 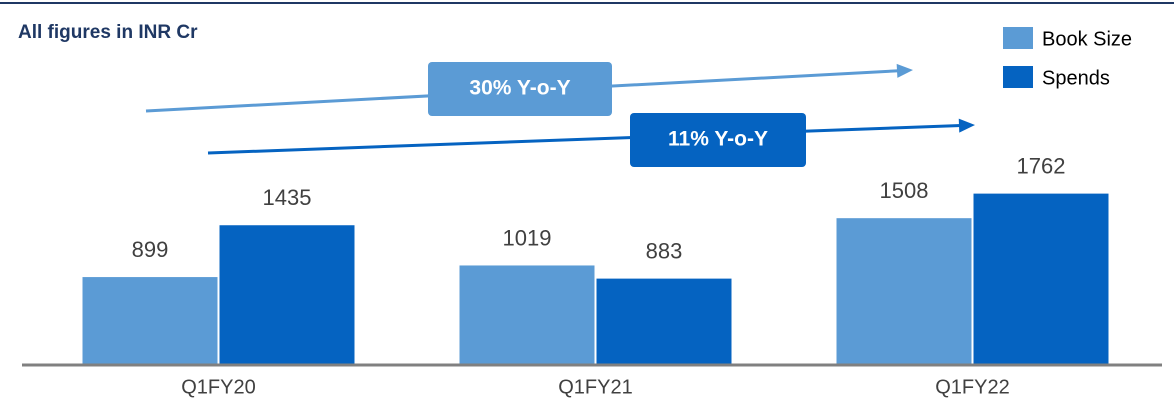 What do you see at coordinates (287, 197) in the screenshot?
I see `value-label: 1435` at bounding box center [287, 197].